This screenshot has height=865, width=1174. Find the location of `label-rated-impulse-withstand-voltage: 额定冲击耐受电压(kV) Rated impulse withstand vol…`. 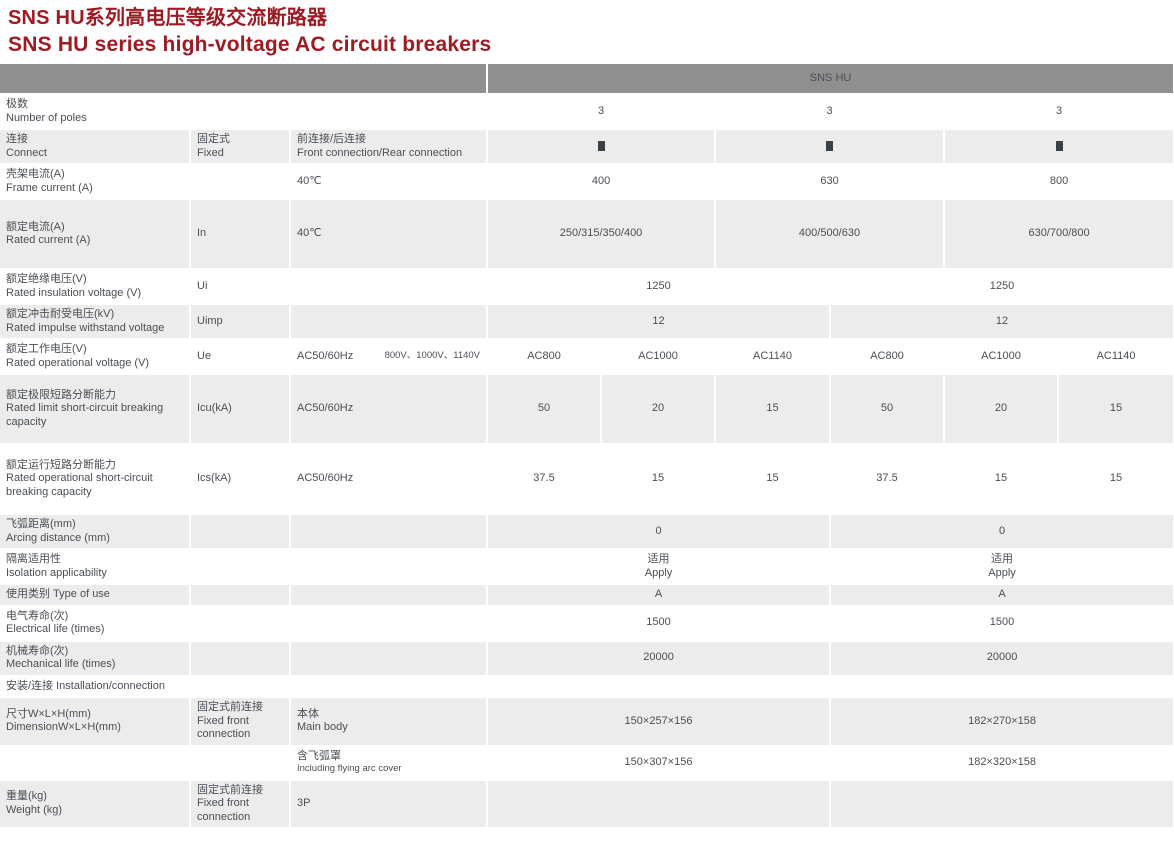

label-rated-impulse-withstand-voltage: 额定冲击耐受电压(kV) Rated impulse withstand vol… is located at coordinates (95, 322).